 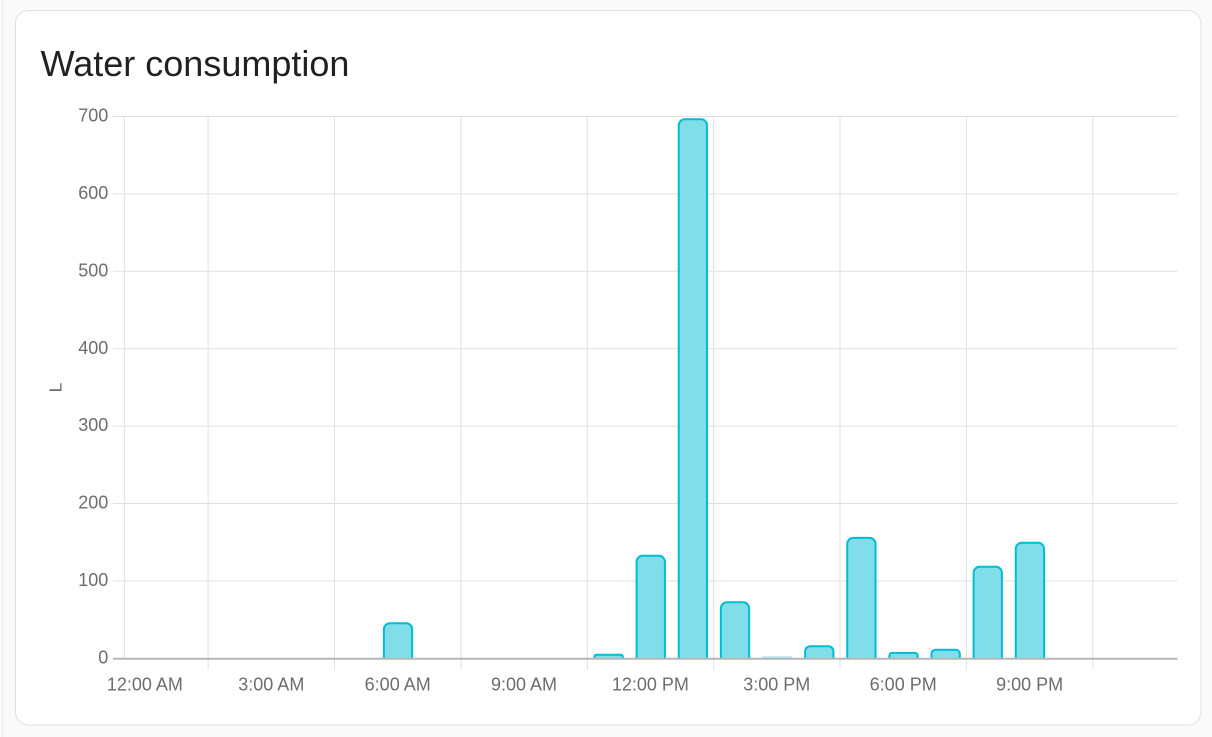 I want to click on svg-text: 12:00 PM, so click(x=650, y=685).